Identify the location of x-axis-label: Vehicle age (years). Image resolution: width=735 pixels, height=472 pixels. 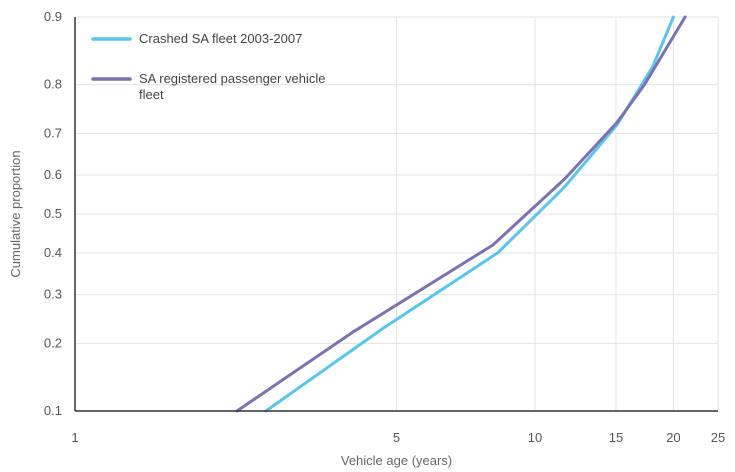
(396, 460).